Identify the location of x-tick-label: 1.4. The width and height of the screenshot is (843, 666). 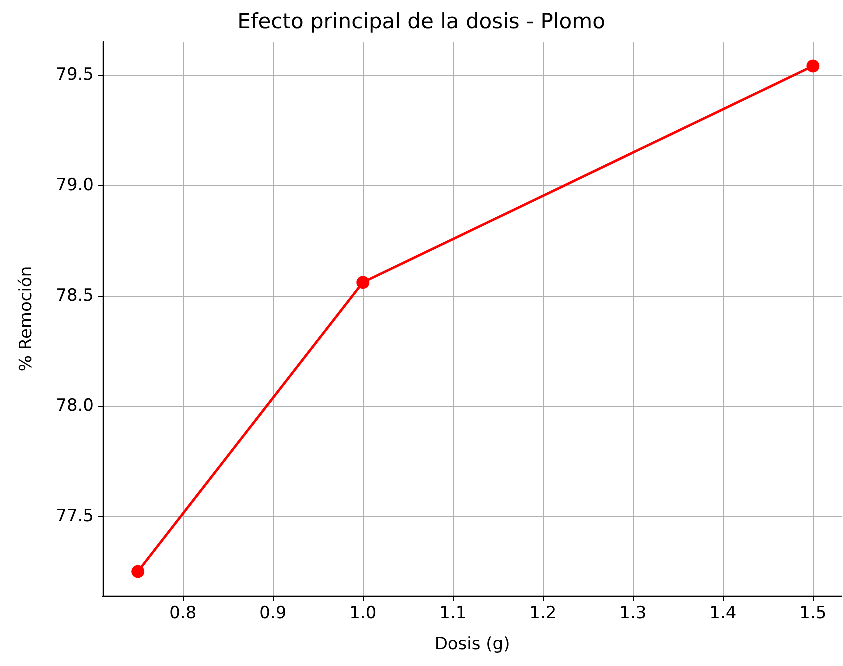
(723, 614).